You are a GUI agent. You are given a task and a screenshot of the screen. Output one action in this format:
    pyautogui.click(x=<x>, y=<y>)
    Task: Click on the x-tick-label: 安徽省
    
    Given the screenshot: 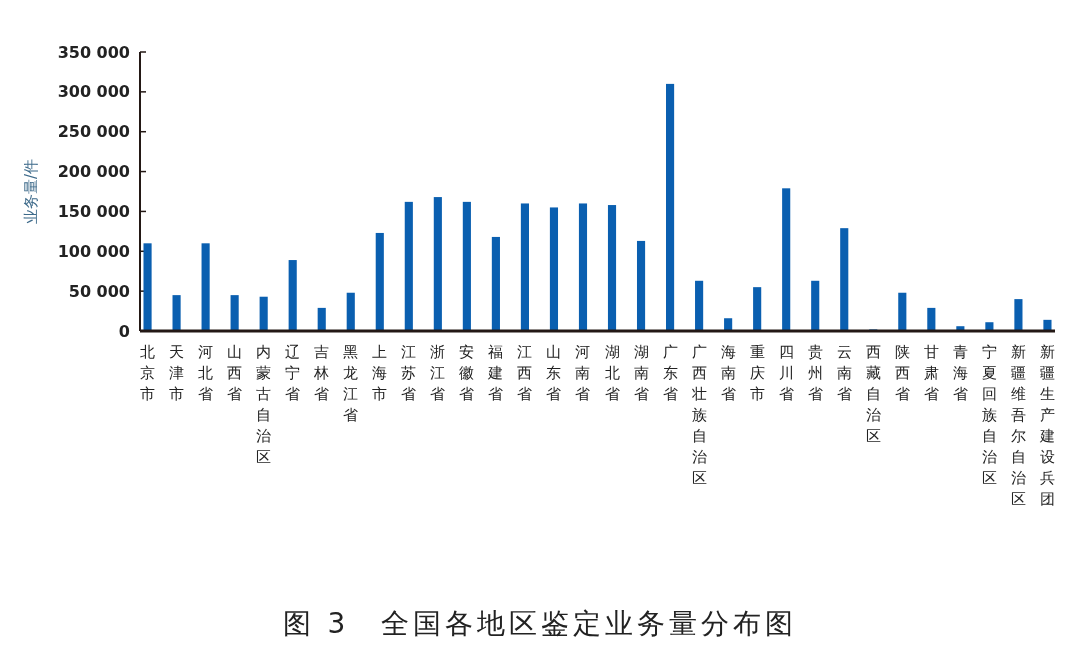 What is the action you would take?
    pyautogui.click(x=467, y=373)
    